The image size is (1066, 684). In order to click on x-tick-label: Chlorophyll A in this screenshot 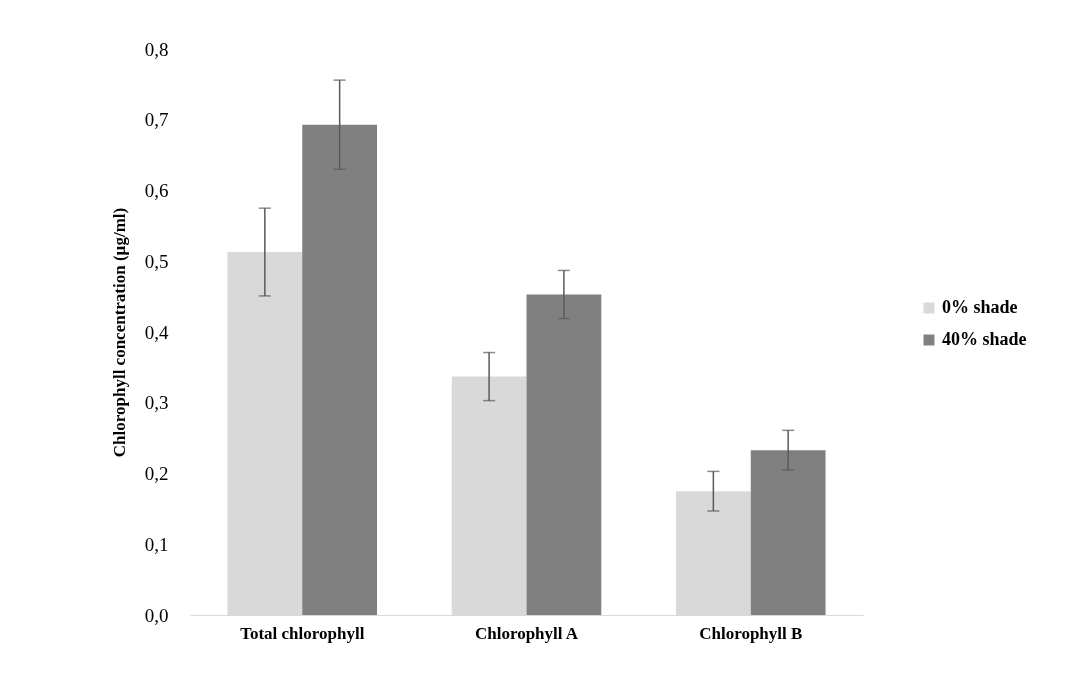, I will do `click(526, 633)`.